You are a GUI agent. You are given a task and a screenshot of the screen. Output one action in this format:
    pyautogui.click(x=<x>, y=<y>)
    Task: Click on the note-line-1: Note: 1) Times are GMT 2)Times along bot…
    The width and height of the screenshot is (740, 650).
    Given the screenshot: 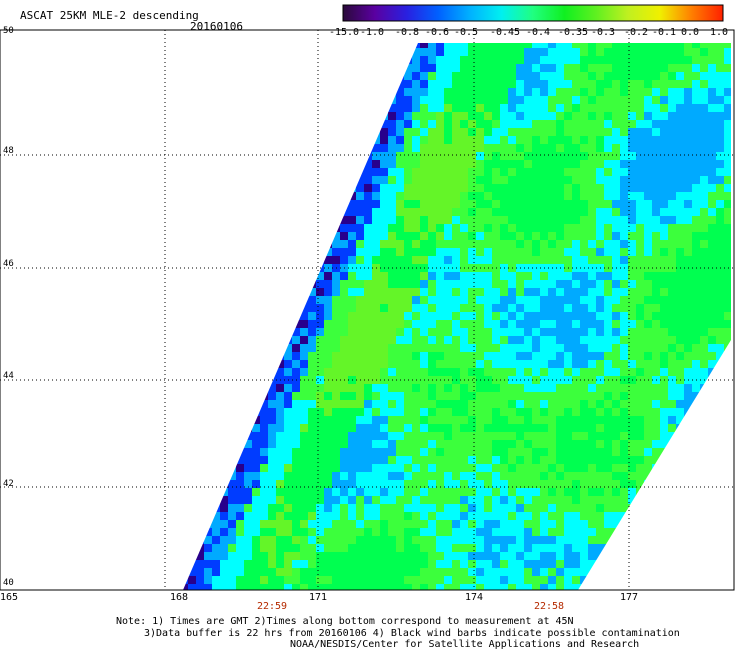 What is the action you would take?
    pyautogui.click(x=345, y=621)
    